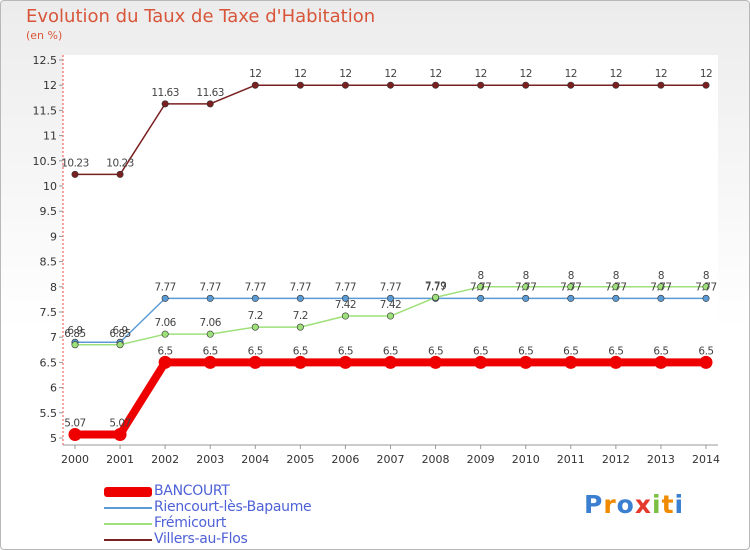  Describe the element at coordinates (49, 262) in the screenshot. I see `y-tick-label: 8.5` at that location.